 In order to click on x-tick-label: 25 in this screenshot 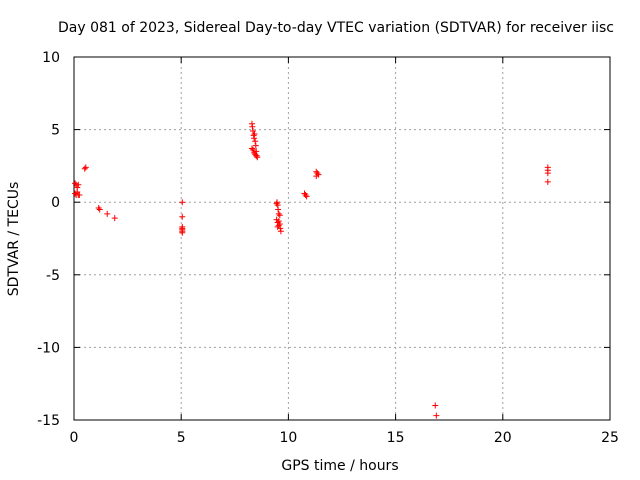, I will do `click(610, 438)`.